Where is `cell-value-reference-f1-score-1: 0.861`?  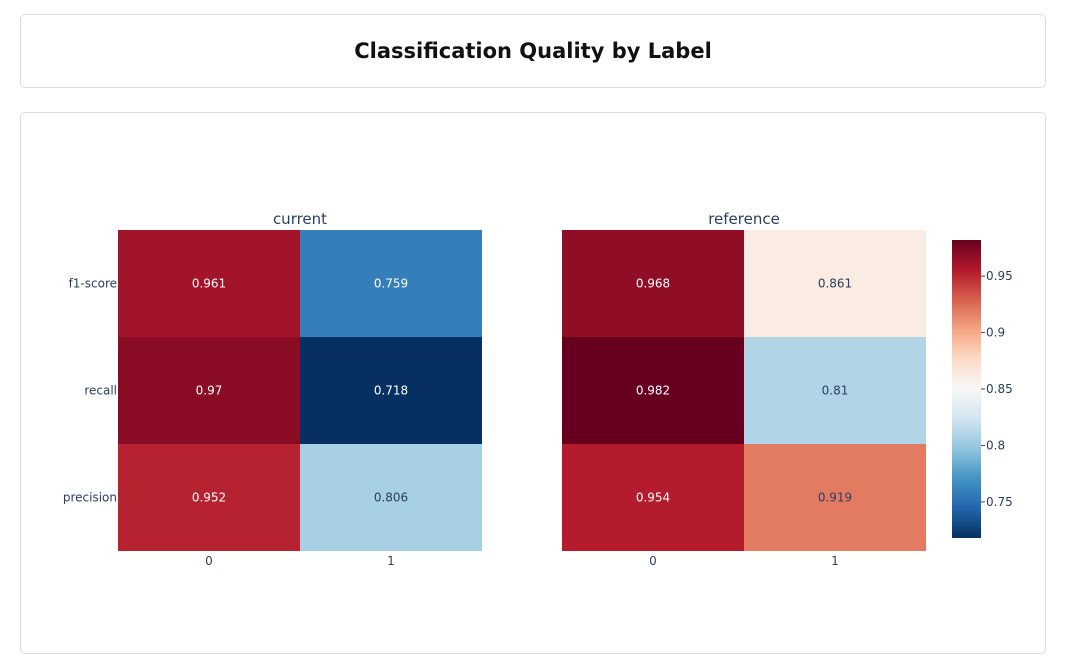 cell-value-reference-f1-score-1: 0.861 is located at coordinates (835, 284).